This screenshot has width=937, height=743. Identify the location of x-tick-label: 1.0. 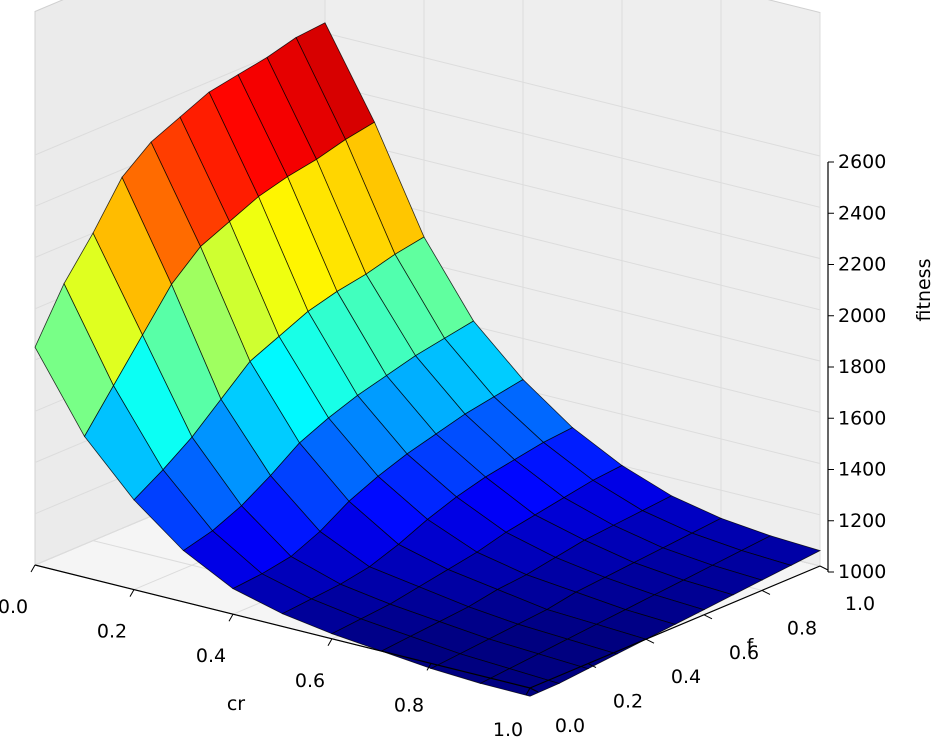
(508, 730).